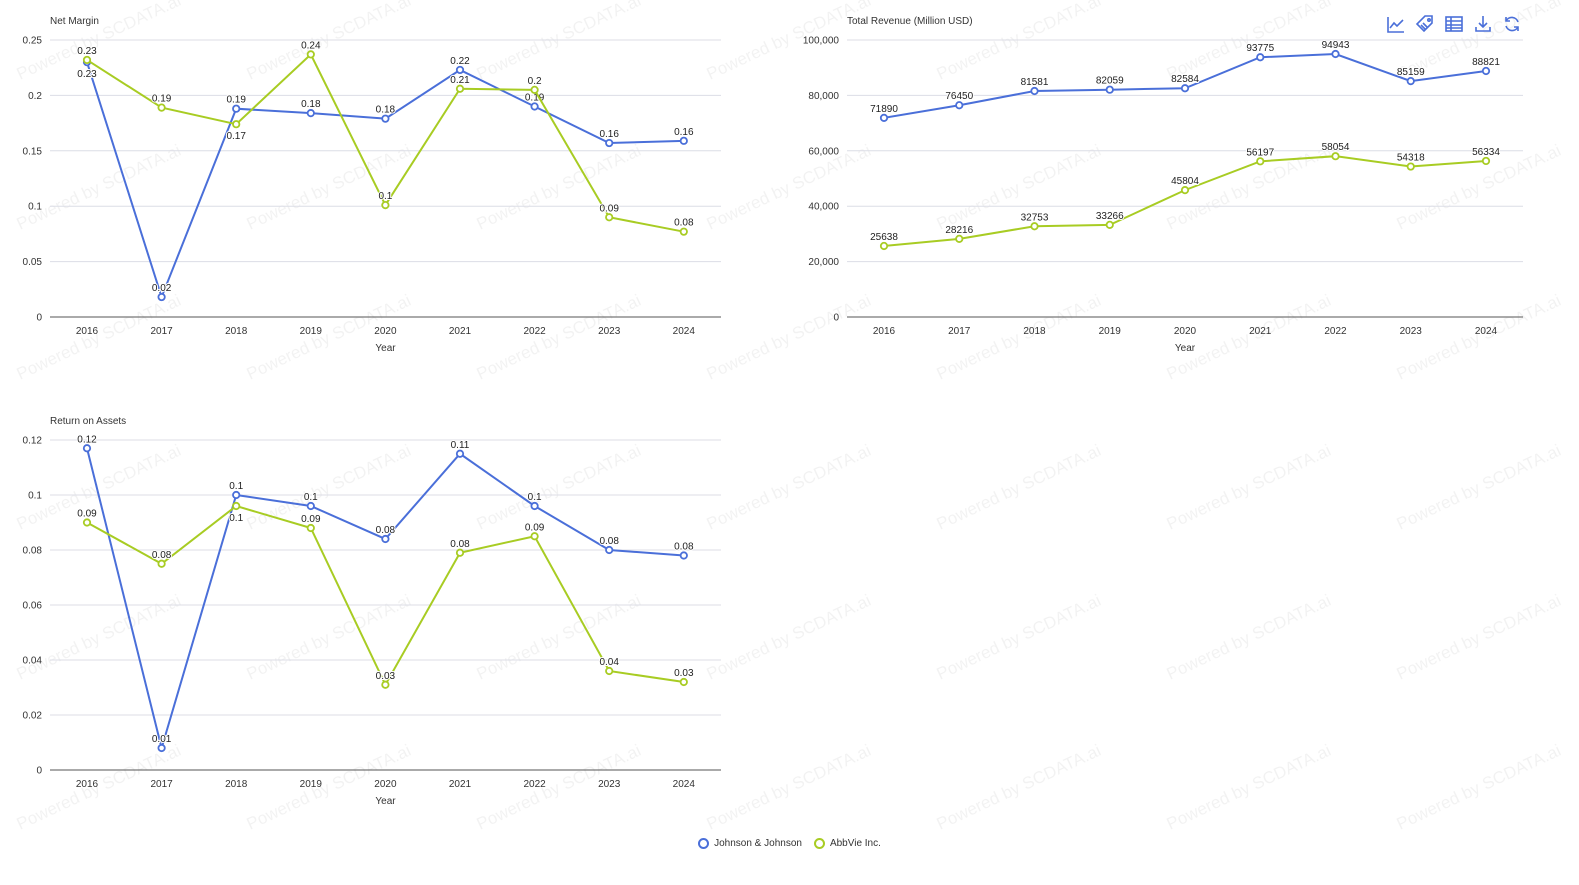 The width and height of the screenshot is (1579, 885). I want to click on series-abbvie: 0.09 0.08 0.1 0.09 0.03 0.08 0.09 0.04 0.03, so click(385, 595).